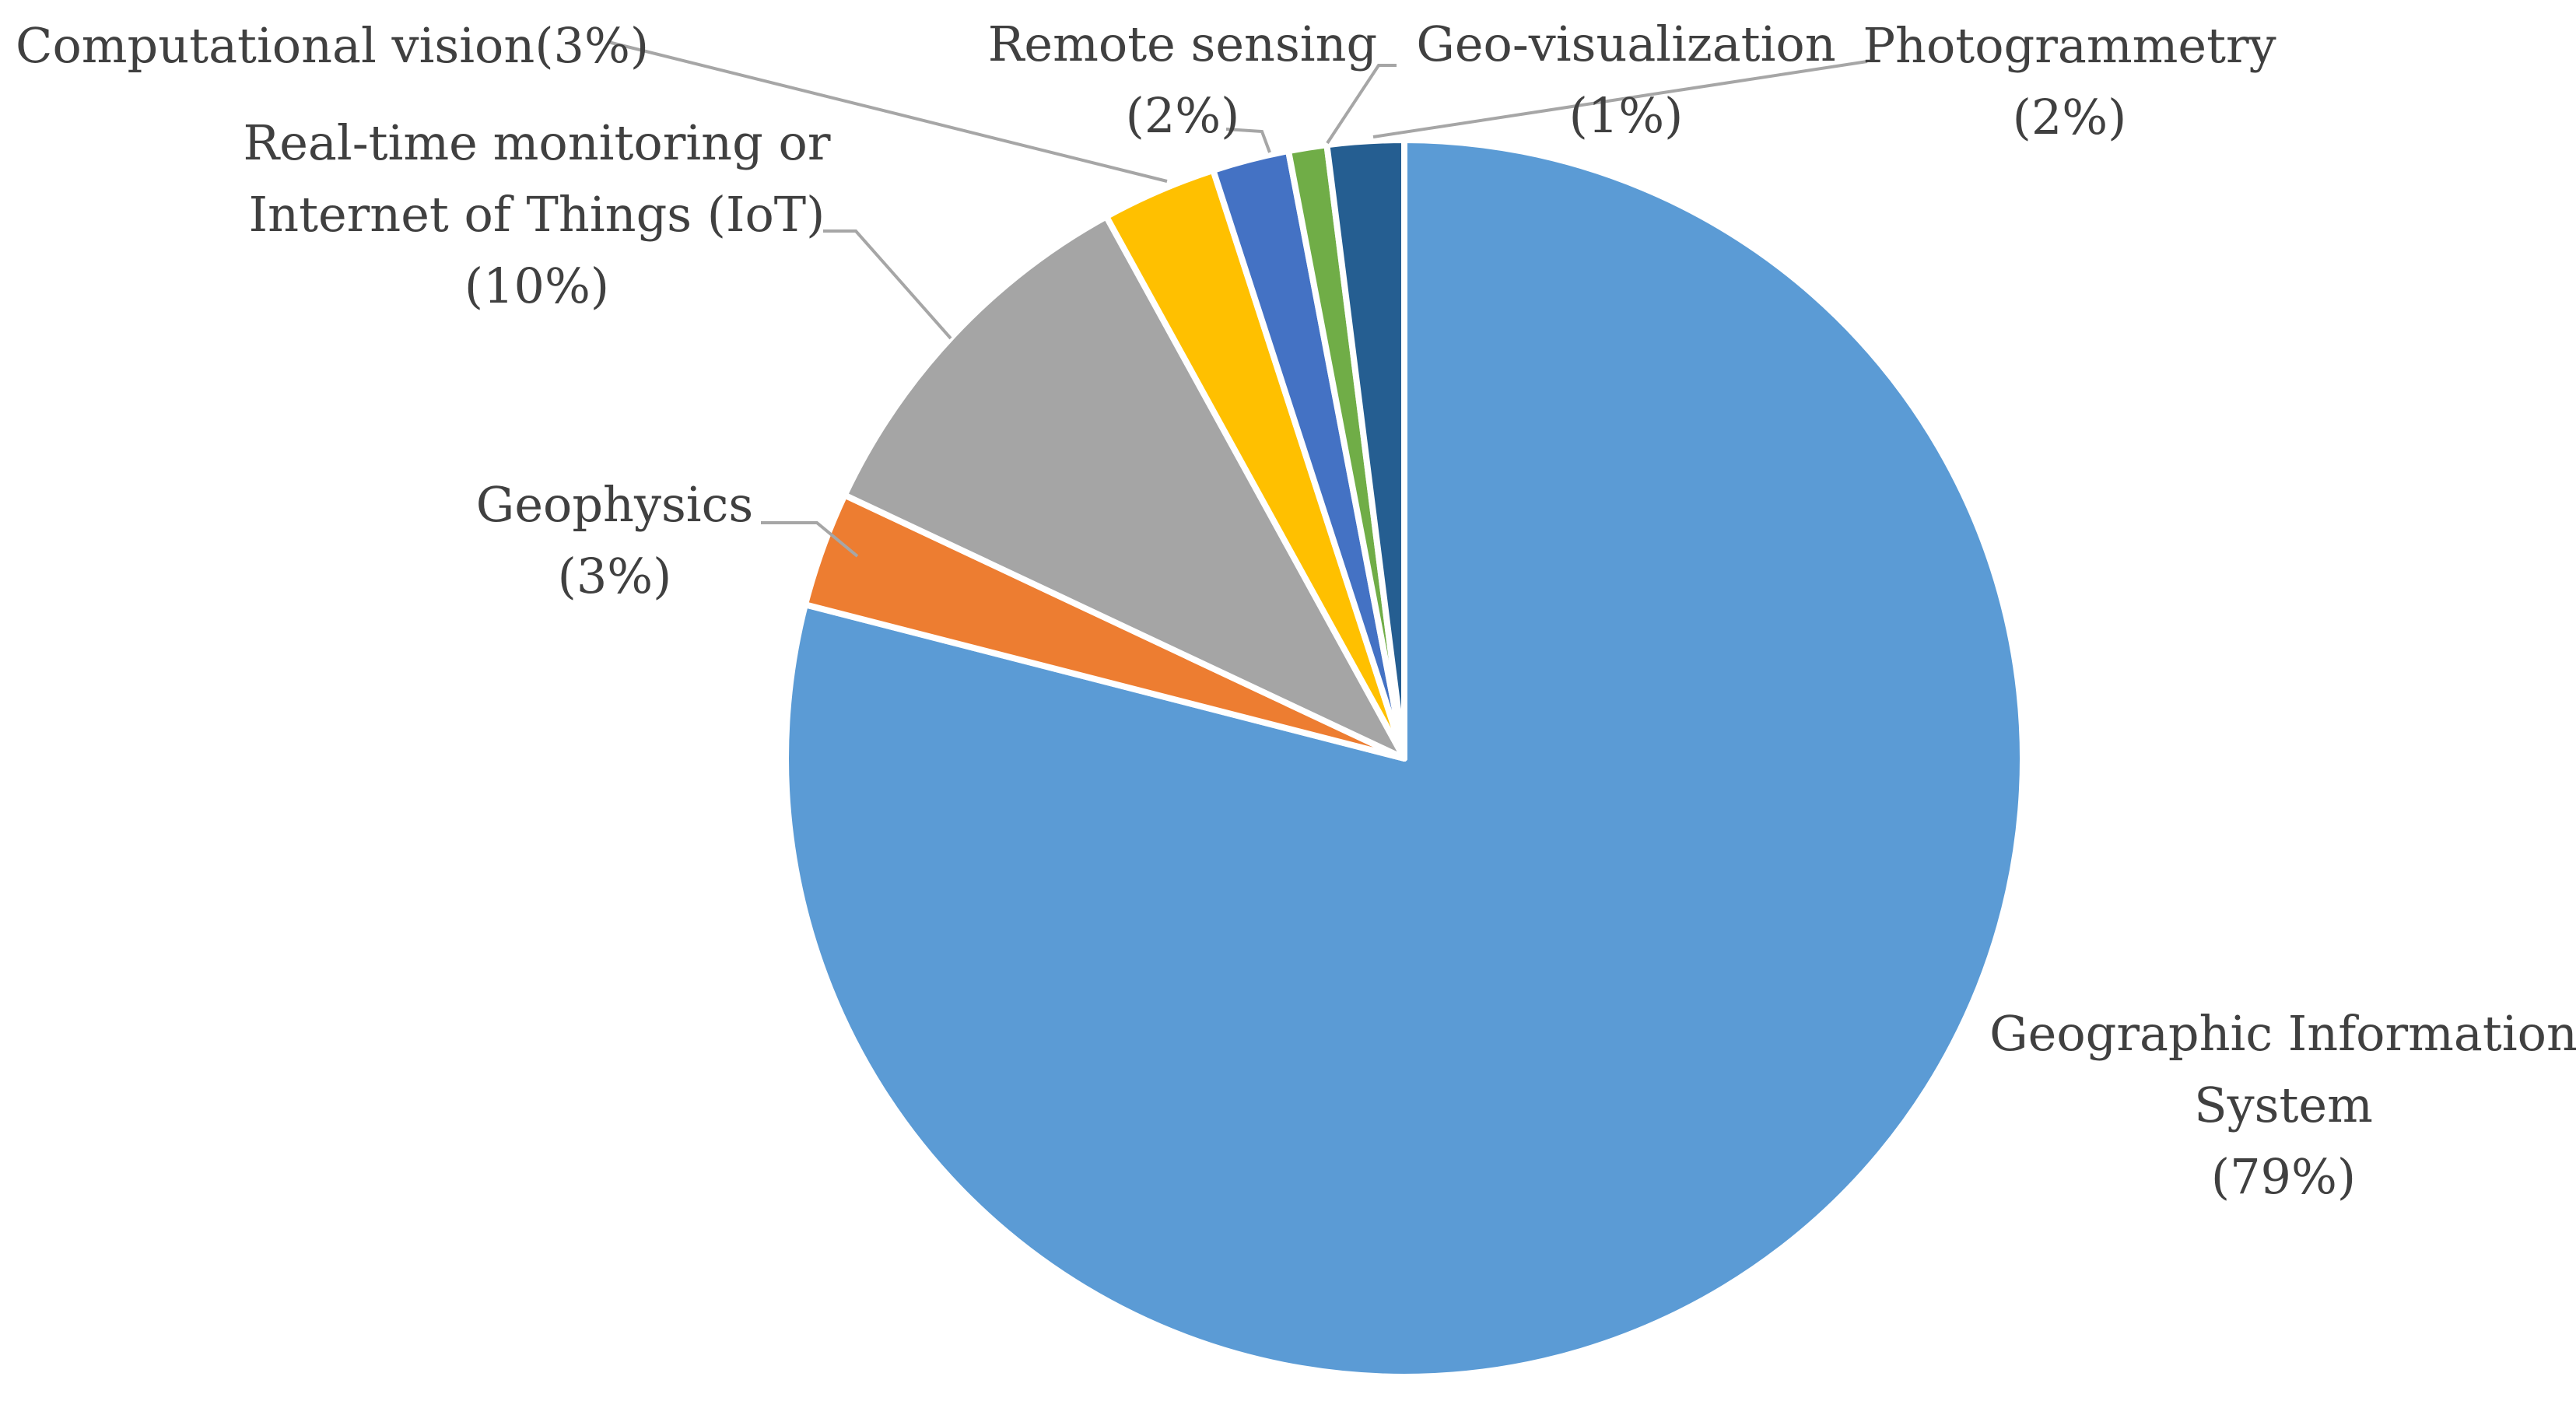 The image size is (2576, 1401). I want to click on slice-label-line: (79%), so click(2283, 1176).